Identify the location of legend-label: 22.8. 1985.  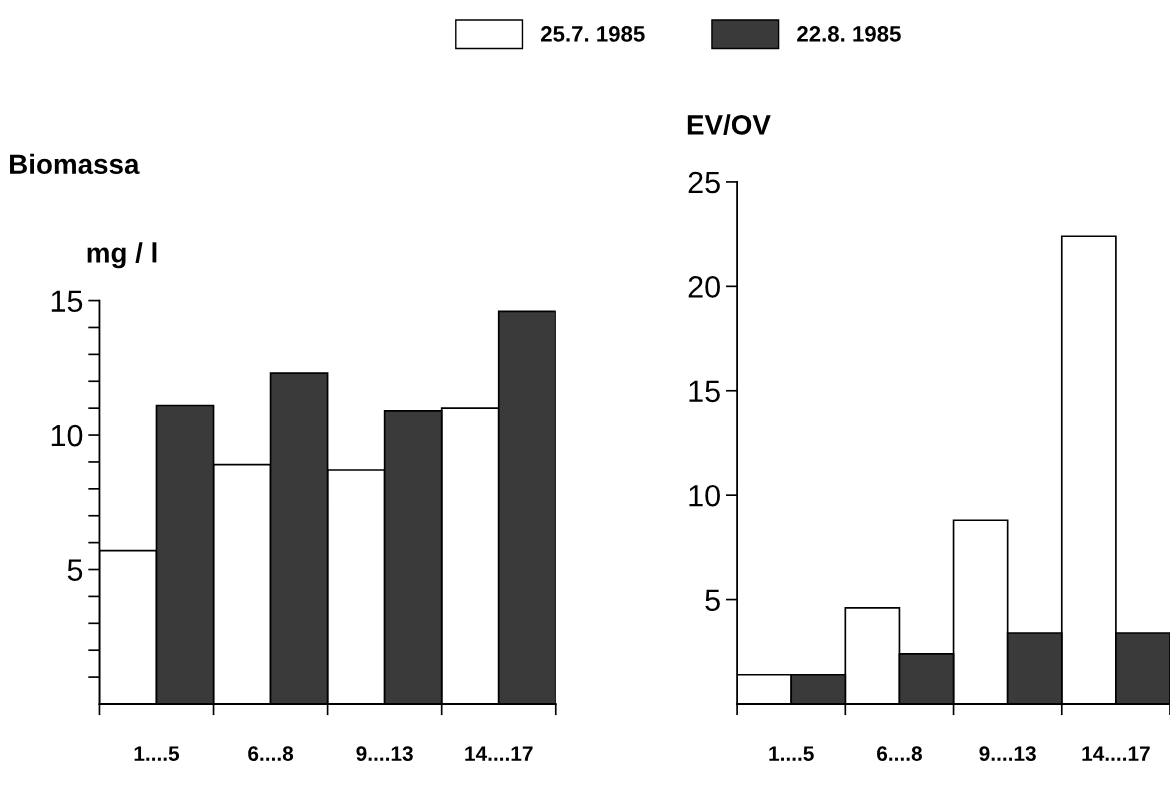
(849, 34).